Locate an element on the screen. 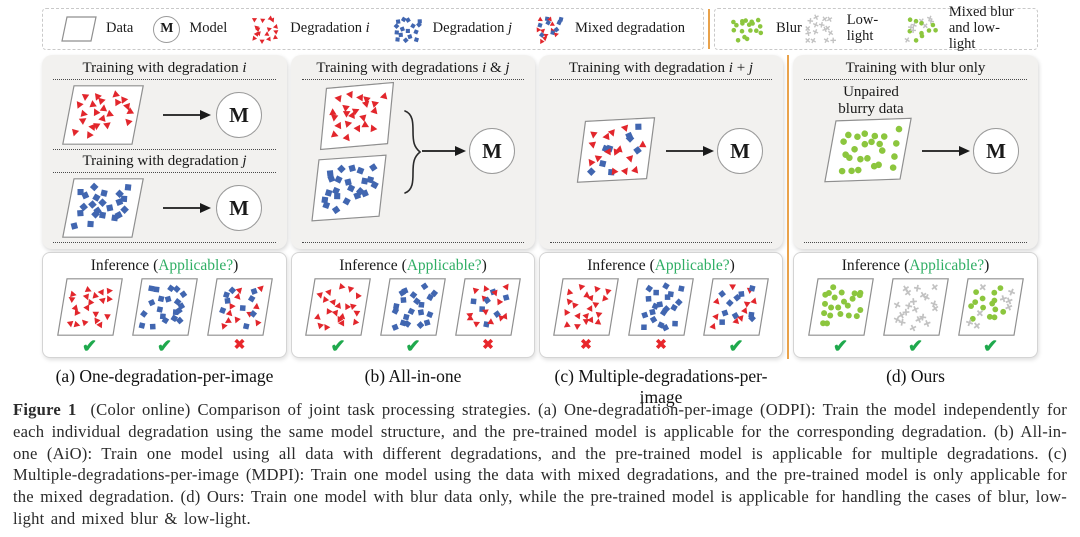 Image resolution: width=1080 pixels, height=537 pixels. legend-item-data: Data is located at coordinates (97, 29).